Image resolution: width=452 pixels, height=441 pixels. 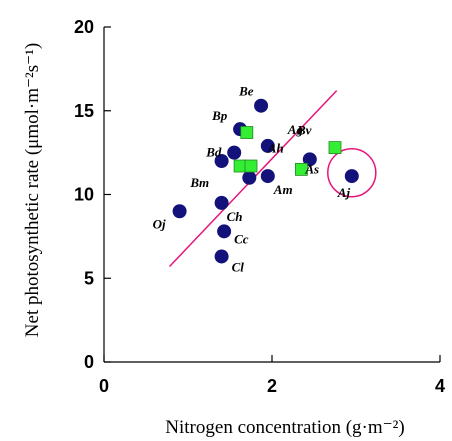 What do you see at coordinates (283, 189) in the screenshot?
I see `point-label: Am` at bounding box center [283, 189].